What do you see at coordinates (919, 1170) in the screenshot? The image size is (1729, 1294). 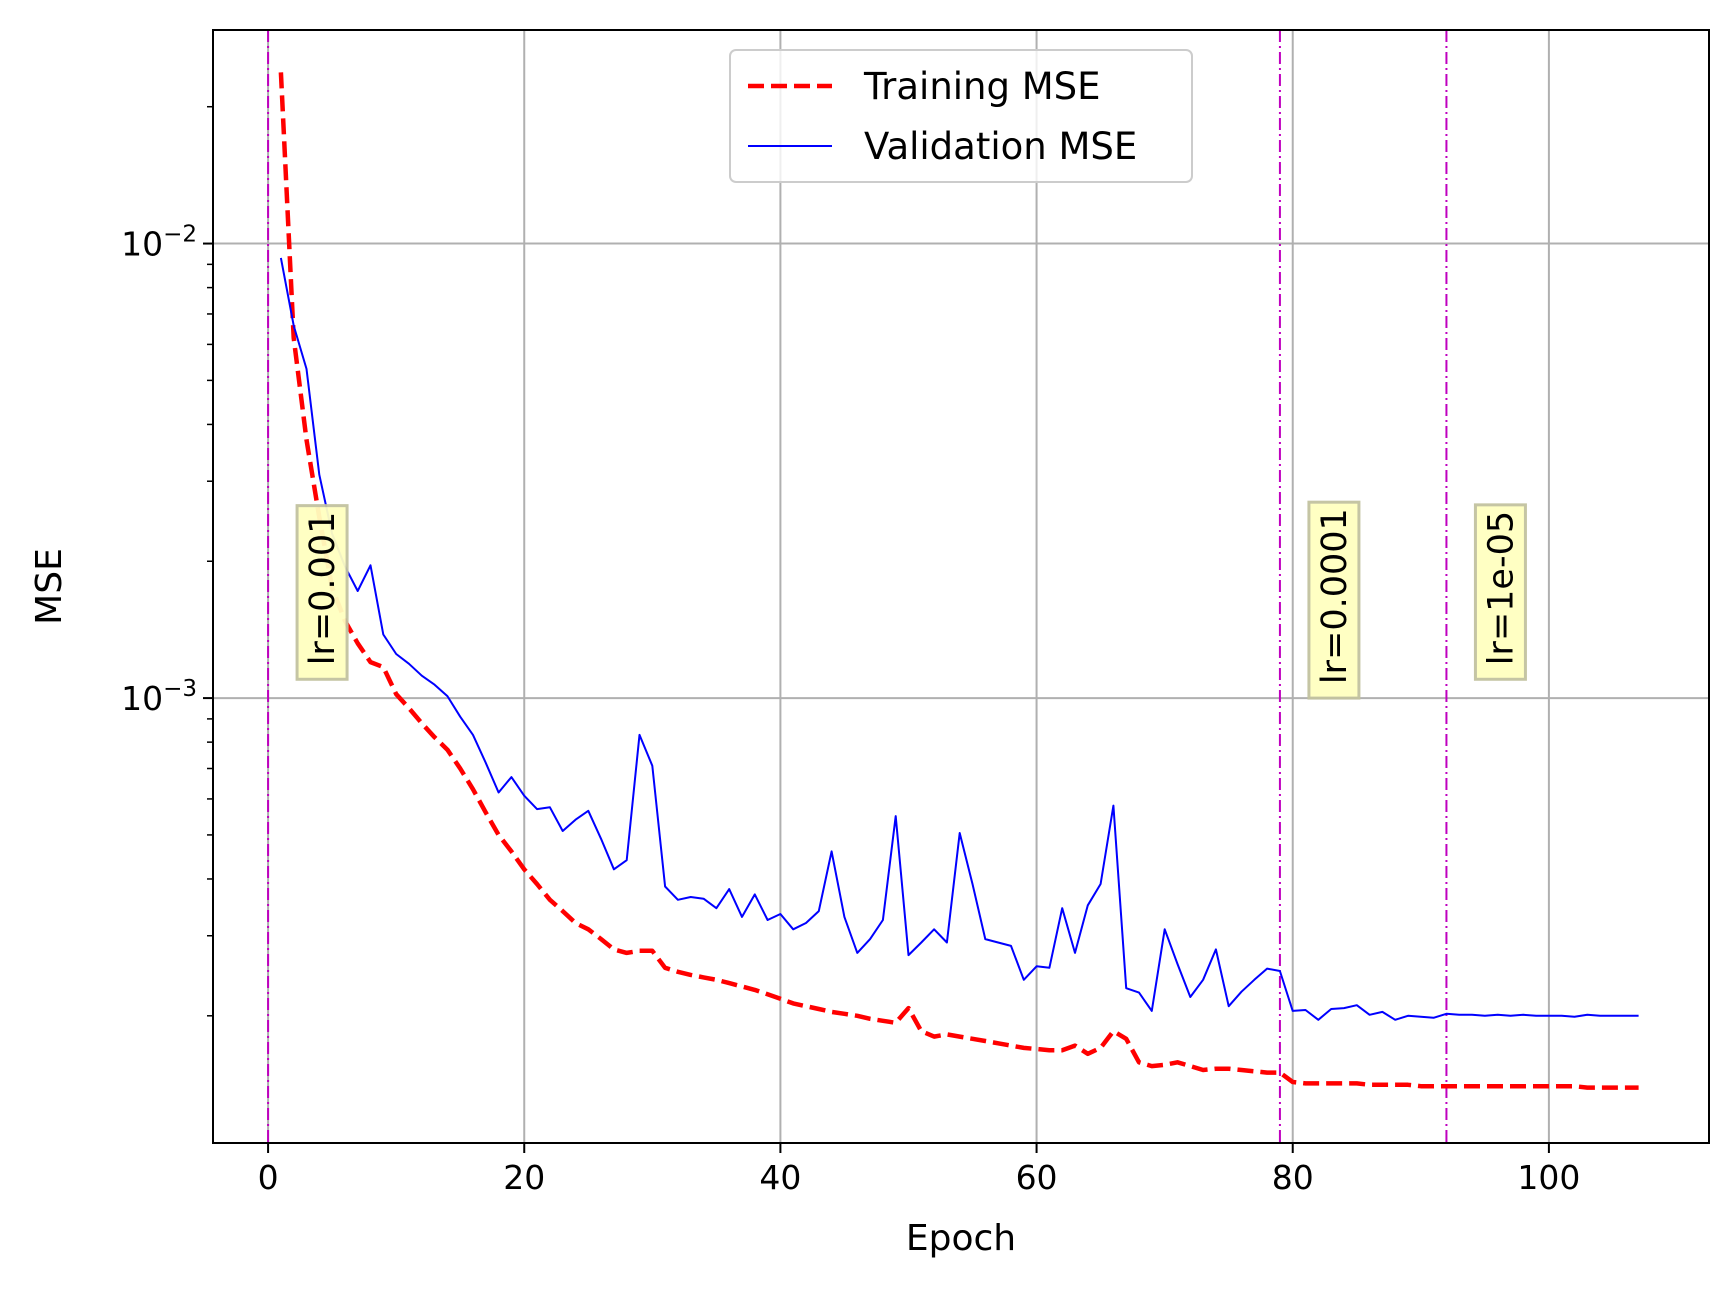 I see `x-axis-ticks: 0 20 40 60 80 100` at bounding box center [919, 1170].